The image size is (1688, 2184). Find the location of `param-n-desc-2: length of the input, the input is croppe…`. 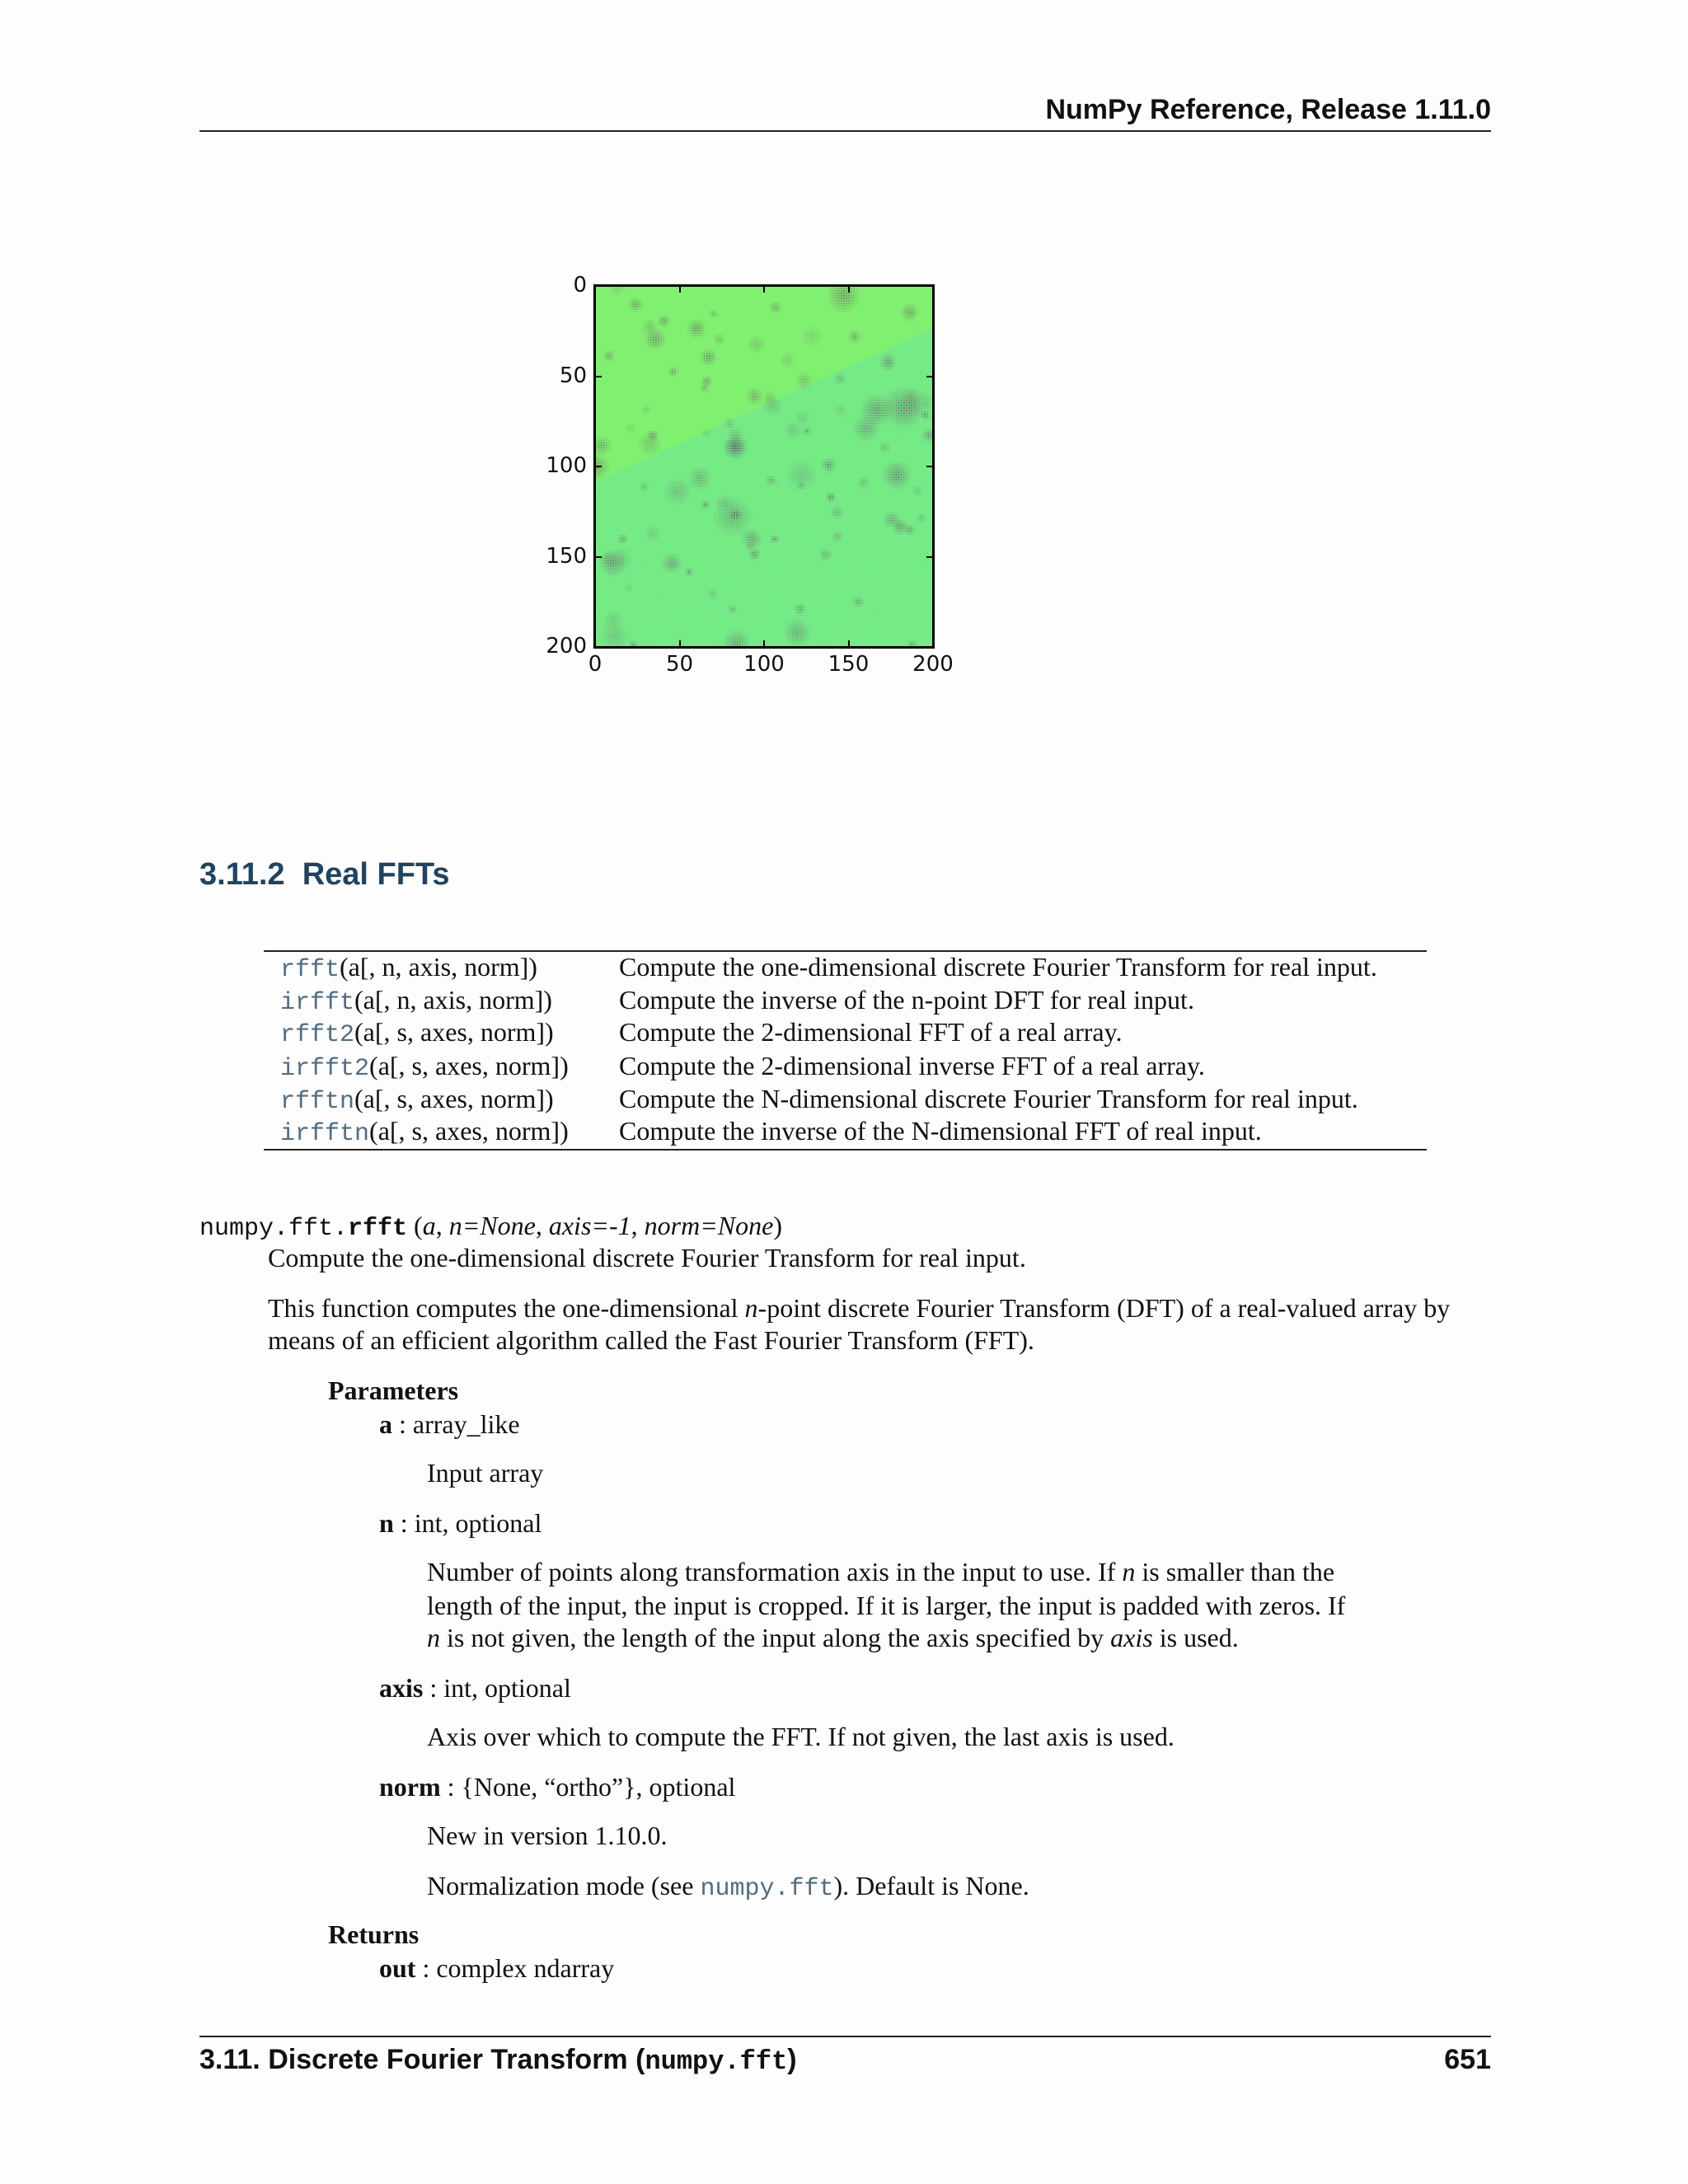

param-n-desc-2: length of the input, the input is croppe… is located at coordinates (887, 1605).